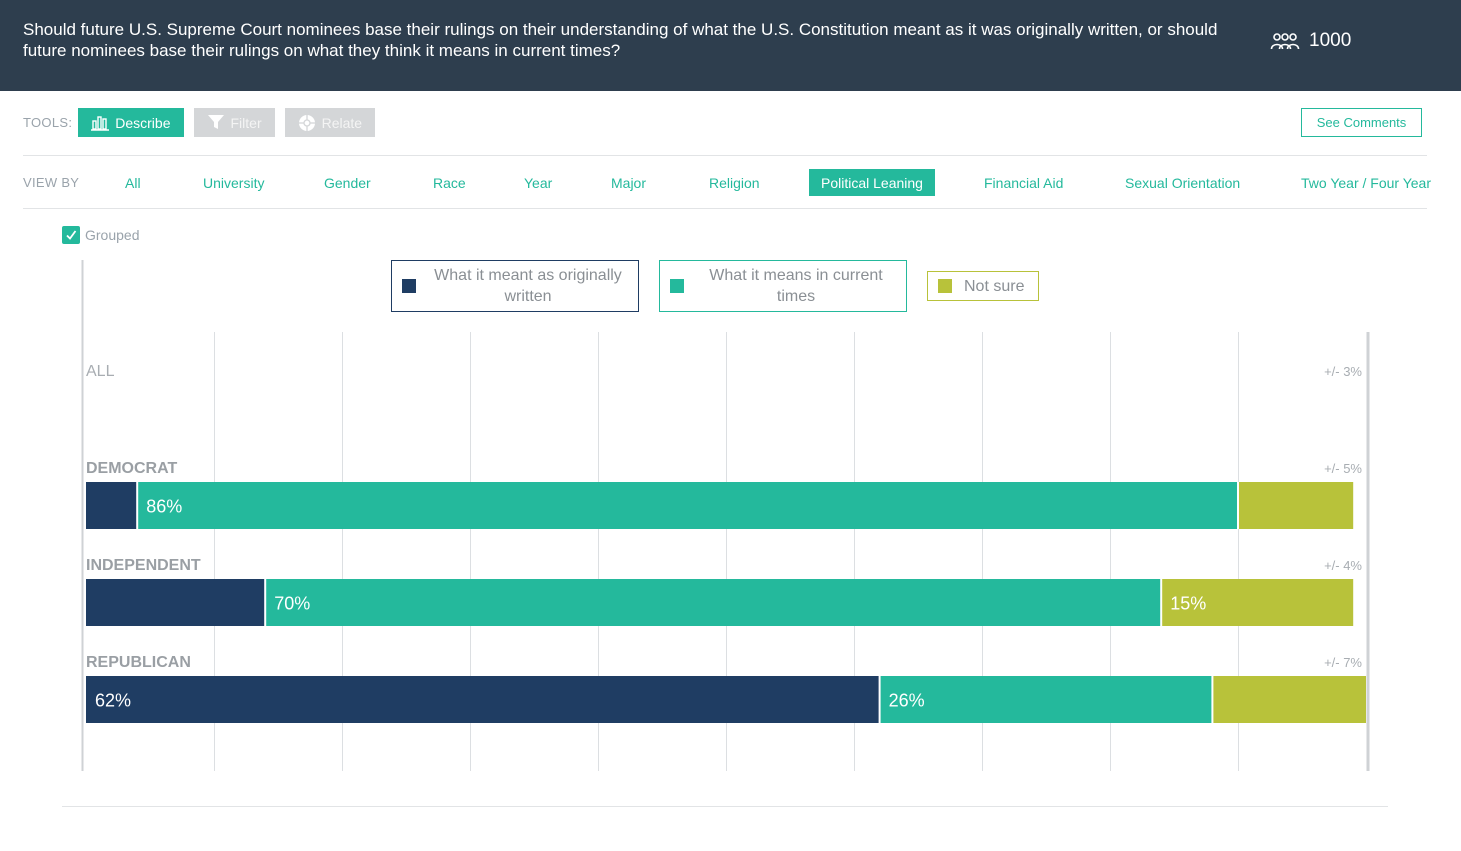 This screenshot has height=851, width=1461. I want to click on legend-swatch-original, so click(409, 286).